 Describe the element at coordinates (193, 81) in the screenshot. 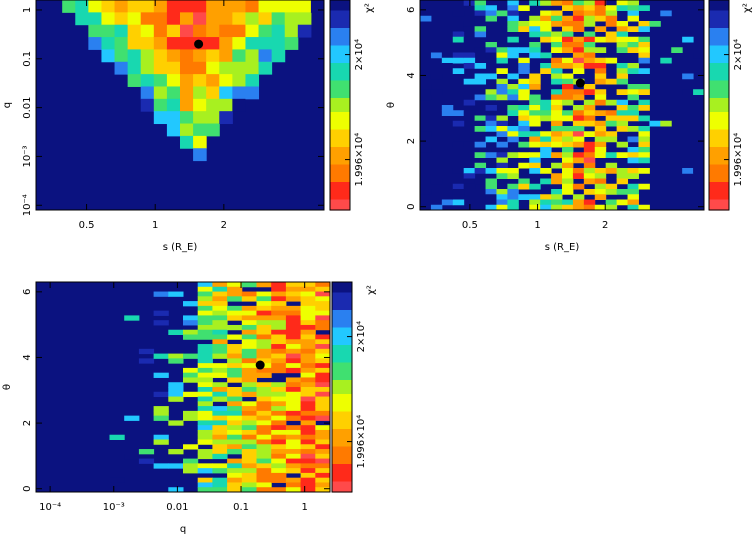

I see `heatmap-cells` at that location.